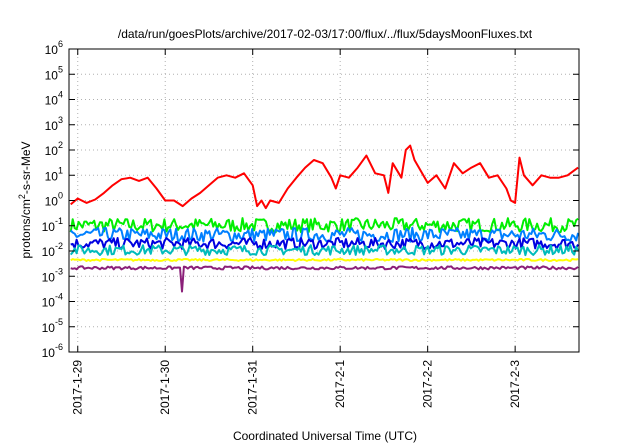 The image size is (640, 448). Describe the element at coordinates (52, 301) in the screenshot. I see `y-tick-label: 10⁻⁴` at that location.